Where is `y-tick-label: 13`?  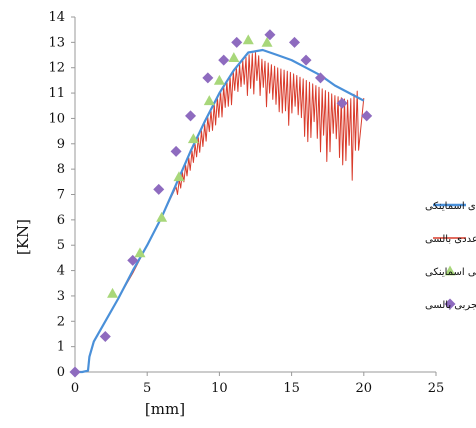
y-tick-label: 13 is located at coordinates (56, 42).